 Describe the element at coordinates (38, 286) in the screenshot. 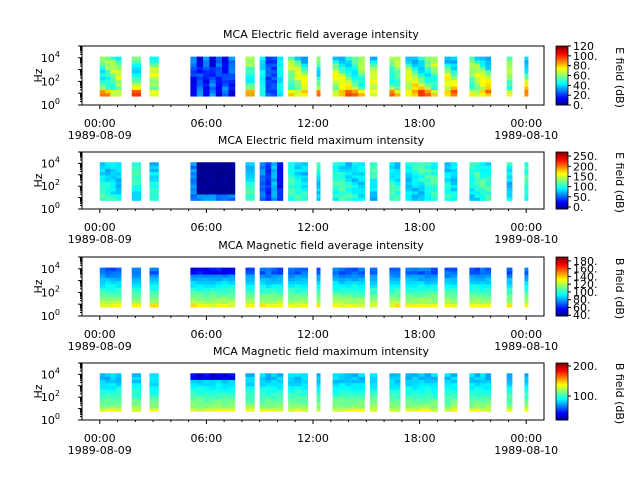

I see `y-axis-label: Hz` at that location.